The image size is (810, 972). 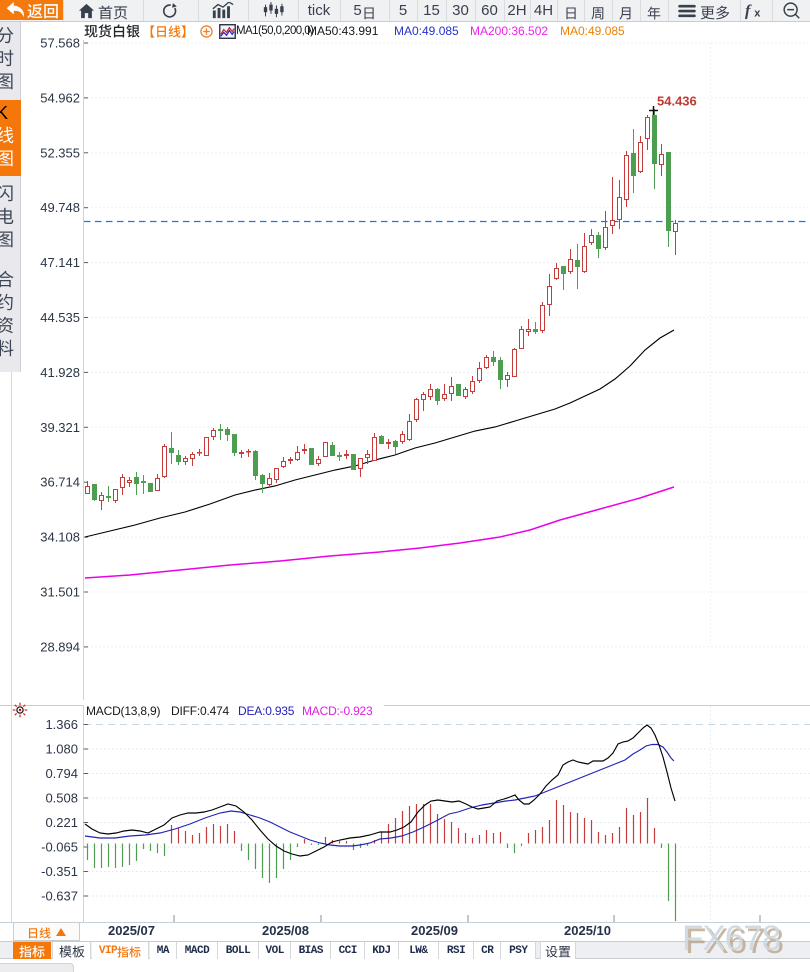 I want to click on svg-text: 39.321, so click(x=60, y=427).